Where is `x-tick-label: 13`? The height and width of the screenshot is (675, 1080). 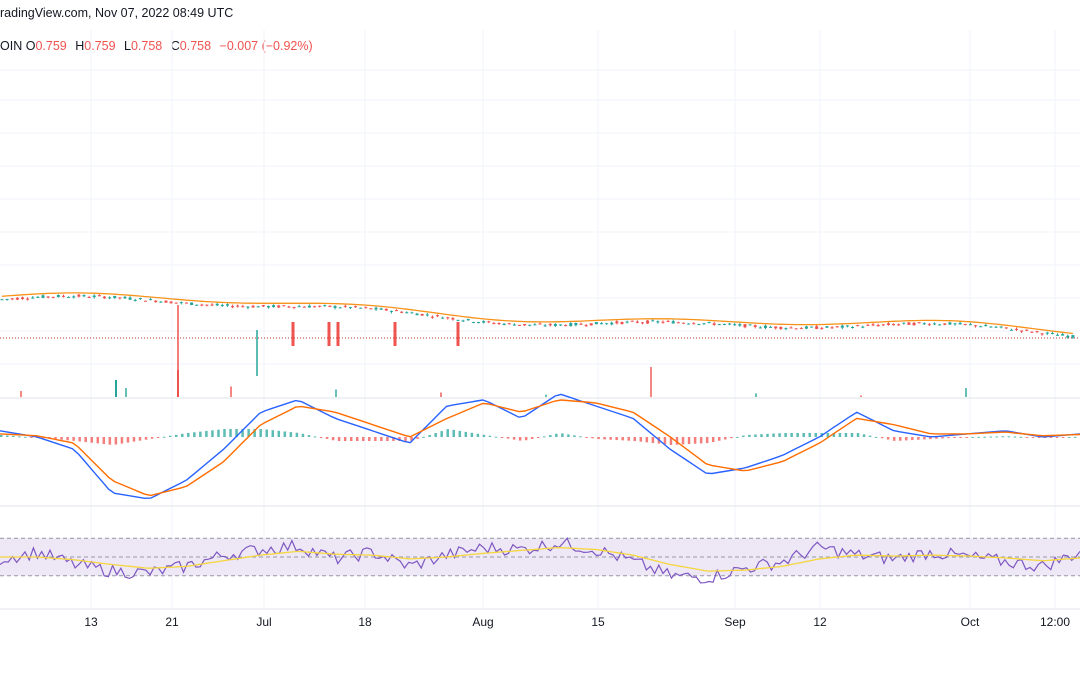
x-tick-label: 13 is located at coordinates (91, 622).